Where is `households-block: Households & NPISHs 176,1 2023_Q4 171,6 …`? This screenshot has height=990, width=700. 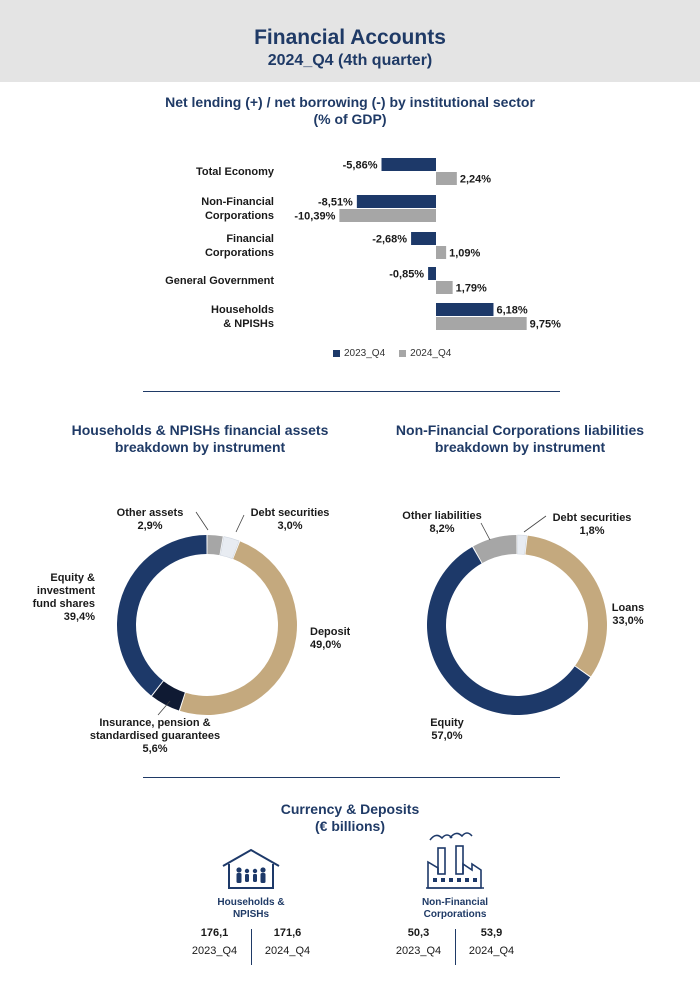 households-block: Households & NPISHs 176,1 2023_Q4 171,6 … is located at coordinates (251, 905).